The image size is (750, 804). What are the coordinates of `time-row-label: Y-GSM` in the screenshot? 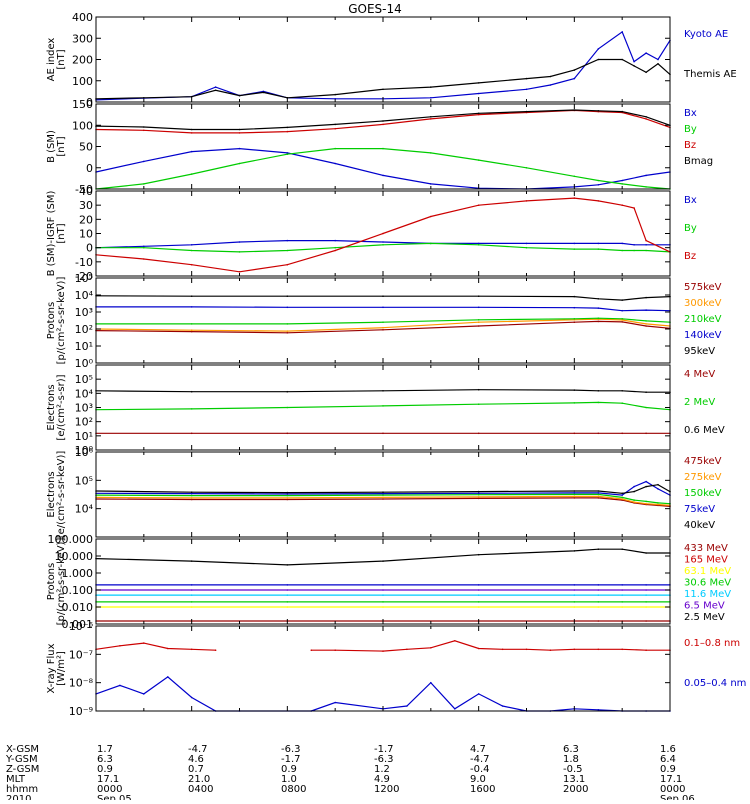 It's located at (21, 759).